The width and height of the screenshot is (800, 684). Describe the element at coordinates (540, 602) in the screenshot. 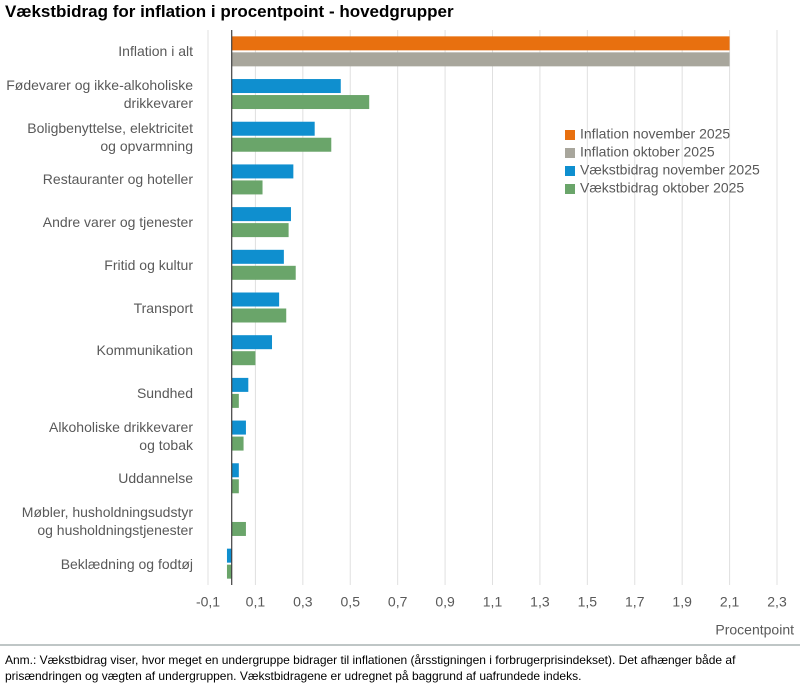

I see `x-tick-label: 1,3` at that location.